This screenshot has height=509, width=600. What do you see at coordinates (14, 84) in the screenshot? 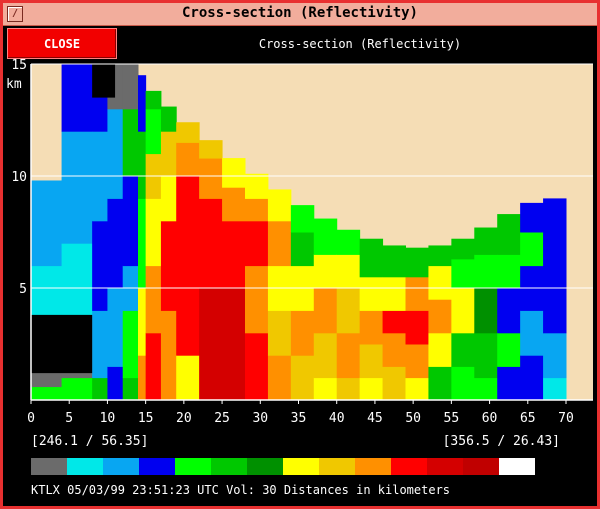
I see `y-axis-label: km` at bounding box center [14, 84].